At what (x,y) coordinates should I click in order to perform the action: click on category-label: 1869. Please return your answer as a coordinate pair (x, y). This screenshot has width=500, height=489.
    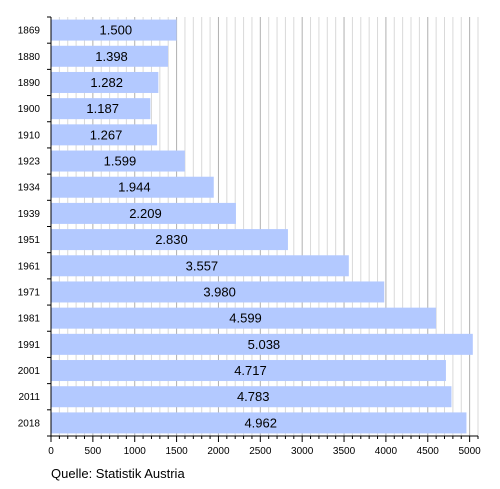
    Looking at the image, I should click on (29, 31).